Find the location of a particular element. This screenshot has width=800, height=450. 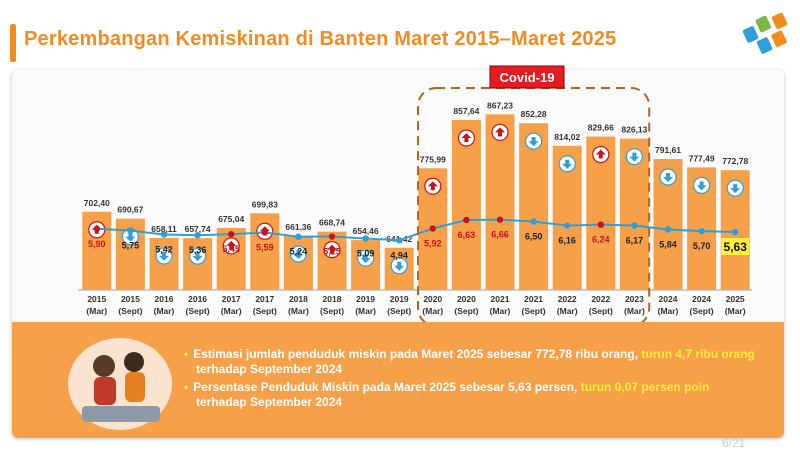

bar-value-label: 791,61 is located at coordinates (668, 150).